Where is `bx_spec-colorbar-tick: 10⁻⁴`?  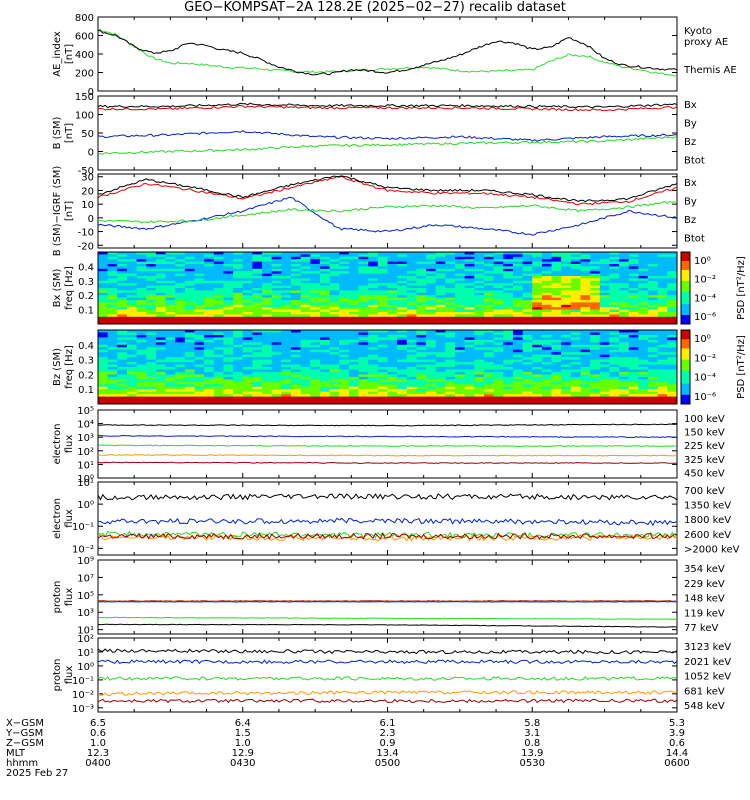 bx_spec-colorbar-tick: 10⁻⁴ is located at coordinates (705, 298).